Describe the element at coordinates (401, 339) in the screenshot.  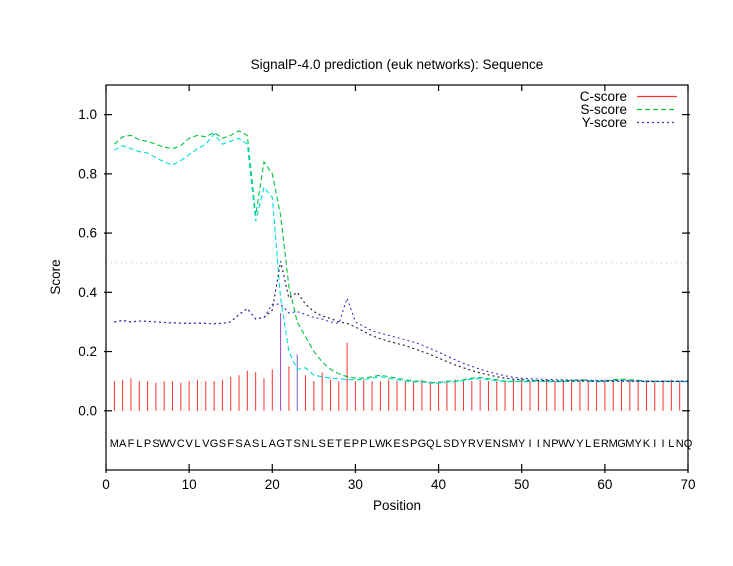
I see `y-score-line` at that location.